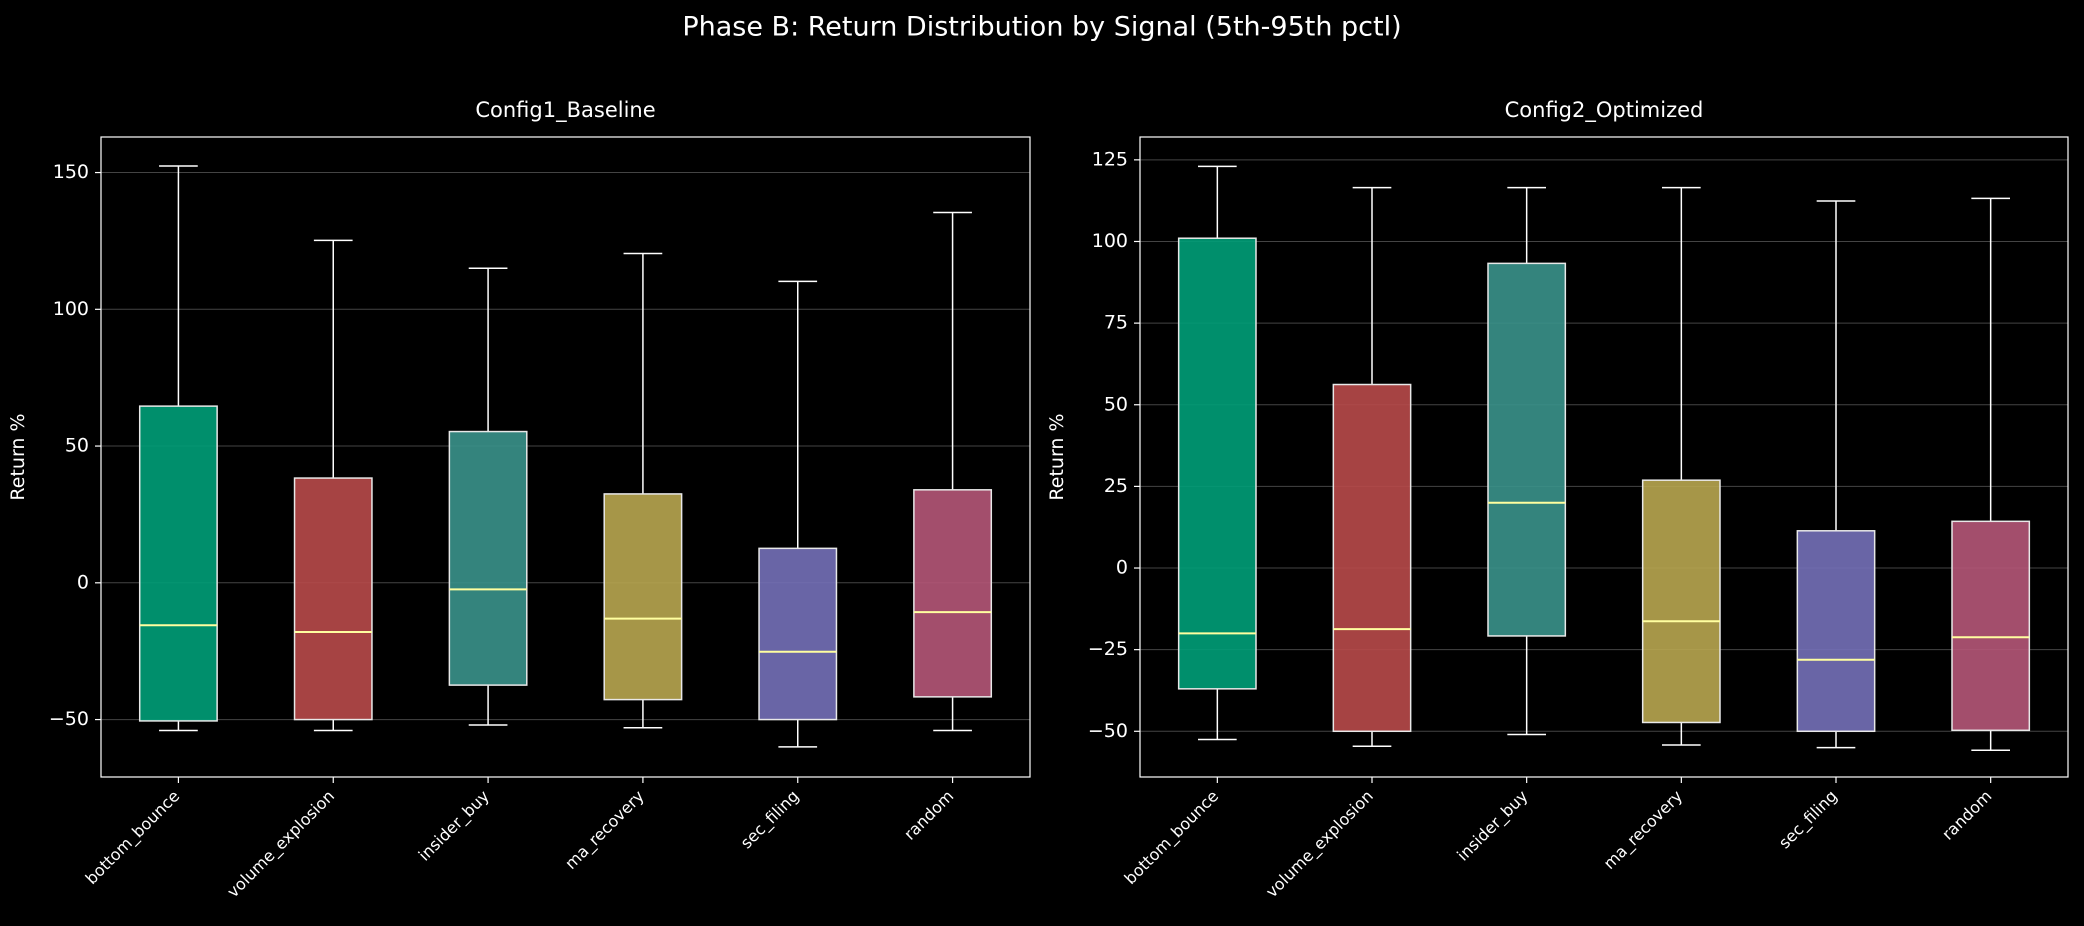 This screenshot has width=2084, height=926. Describe the element at coordinates (1604, 110) in the screenshot. I see `subplot-title: Config2_Optimized` at that location.